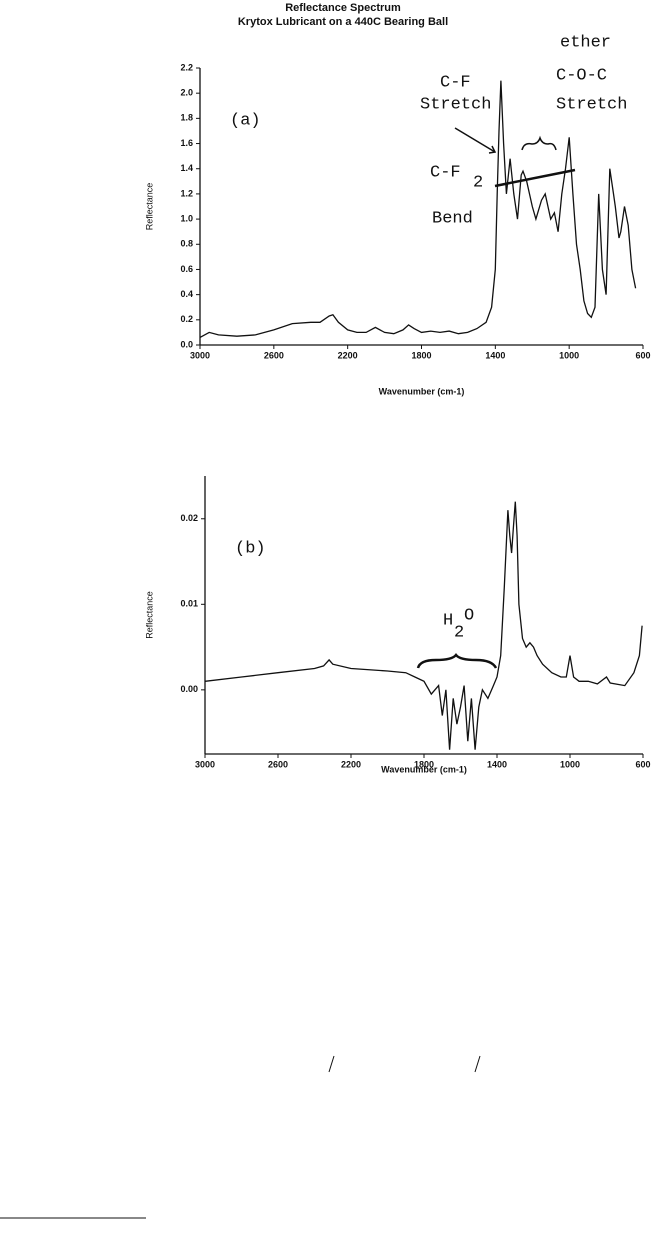 This screenshot has height=1258, width=659. Describe the element at coordinates (189, 518) in the screenshot. I see `y-tick-label: 0.02` at that location.